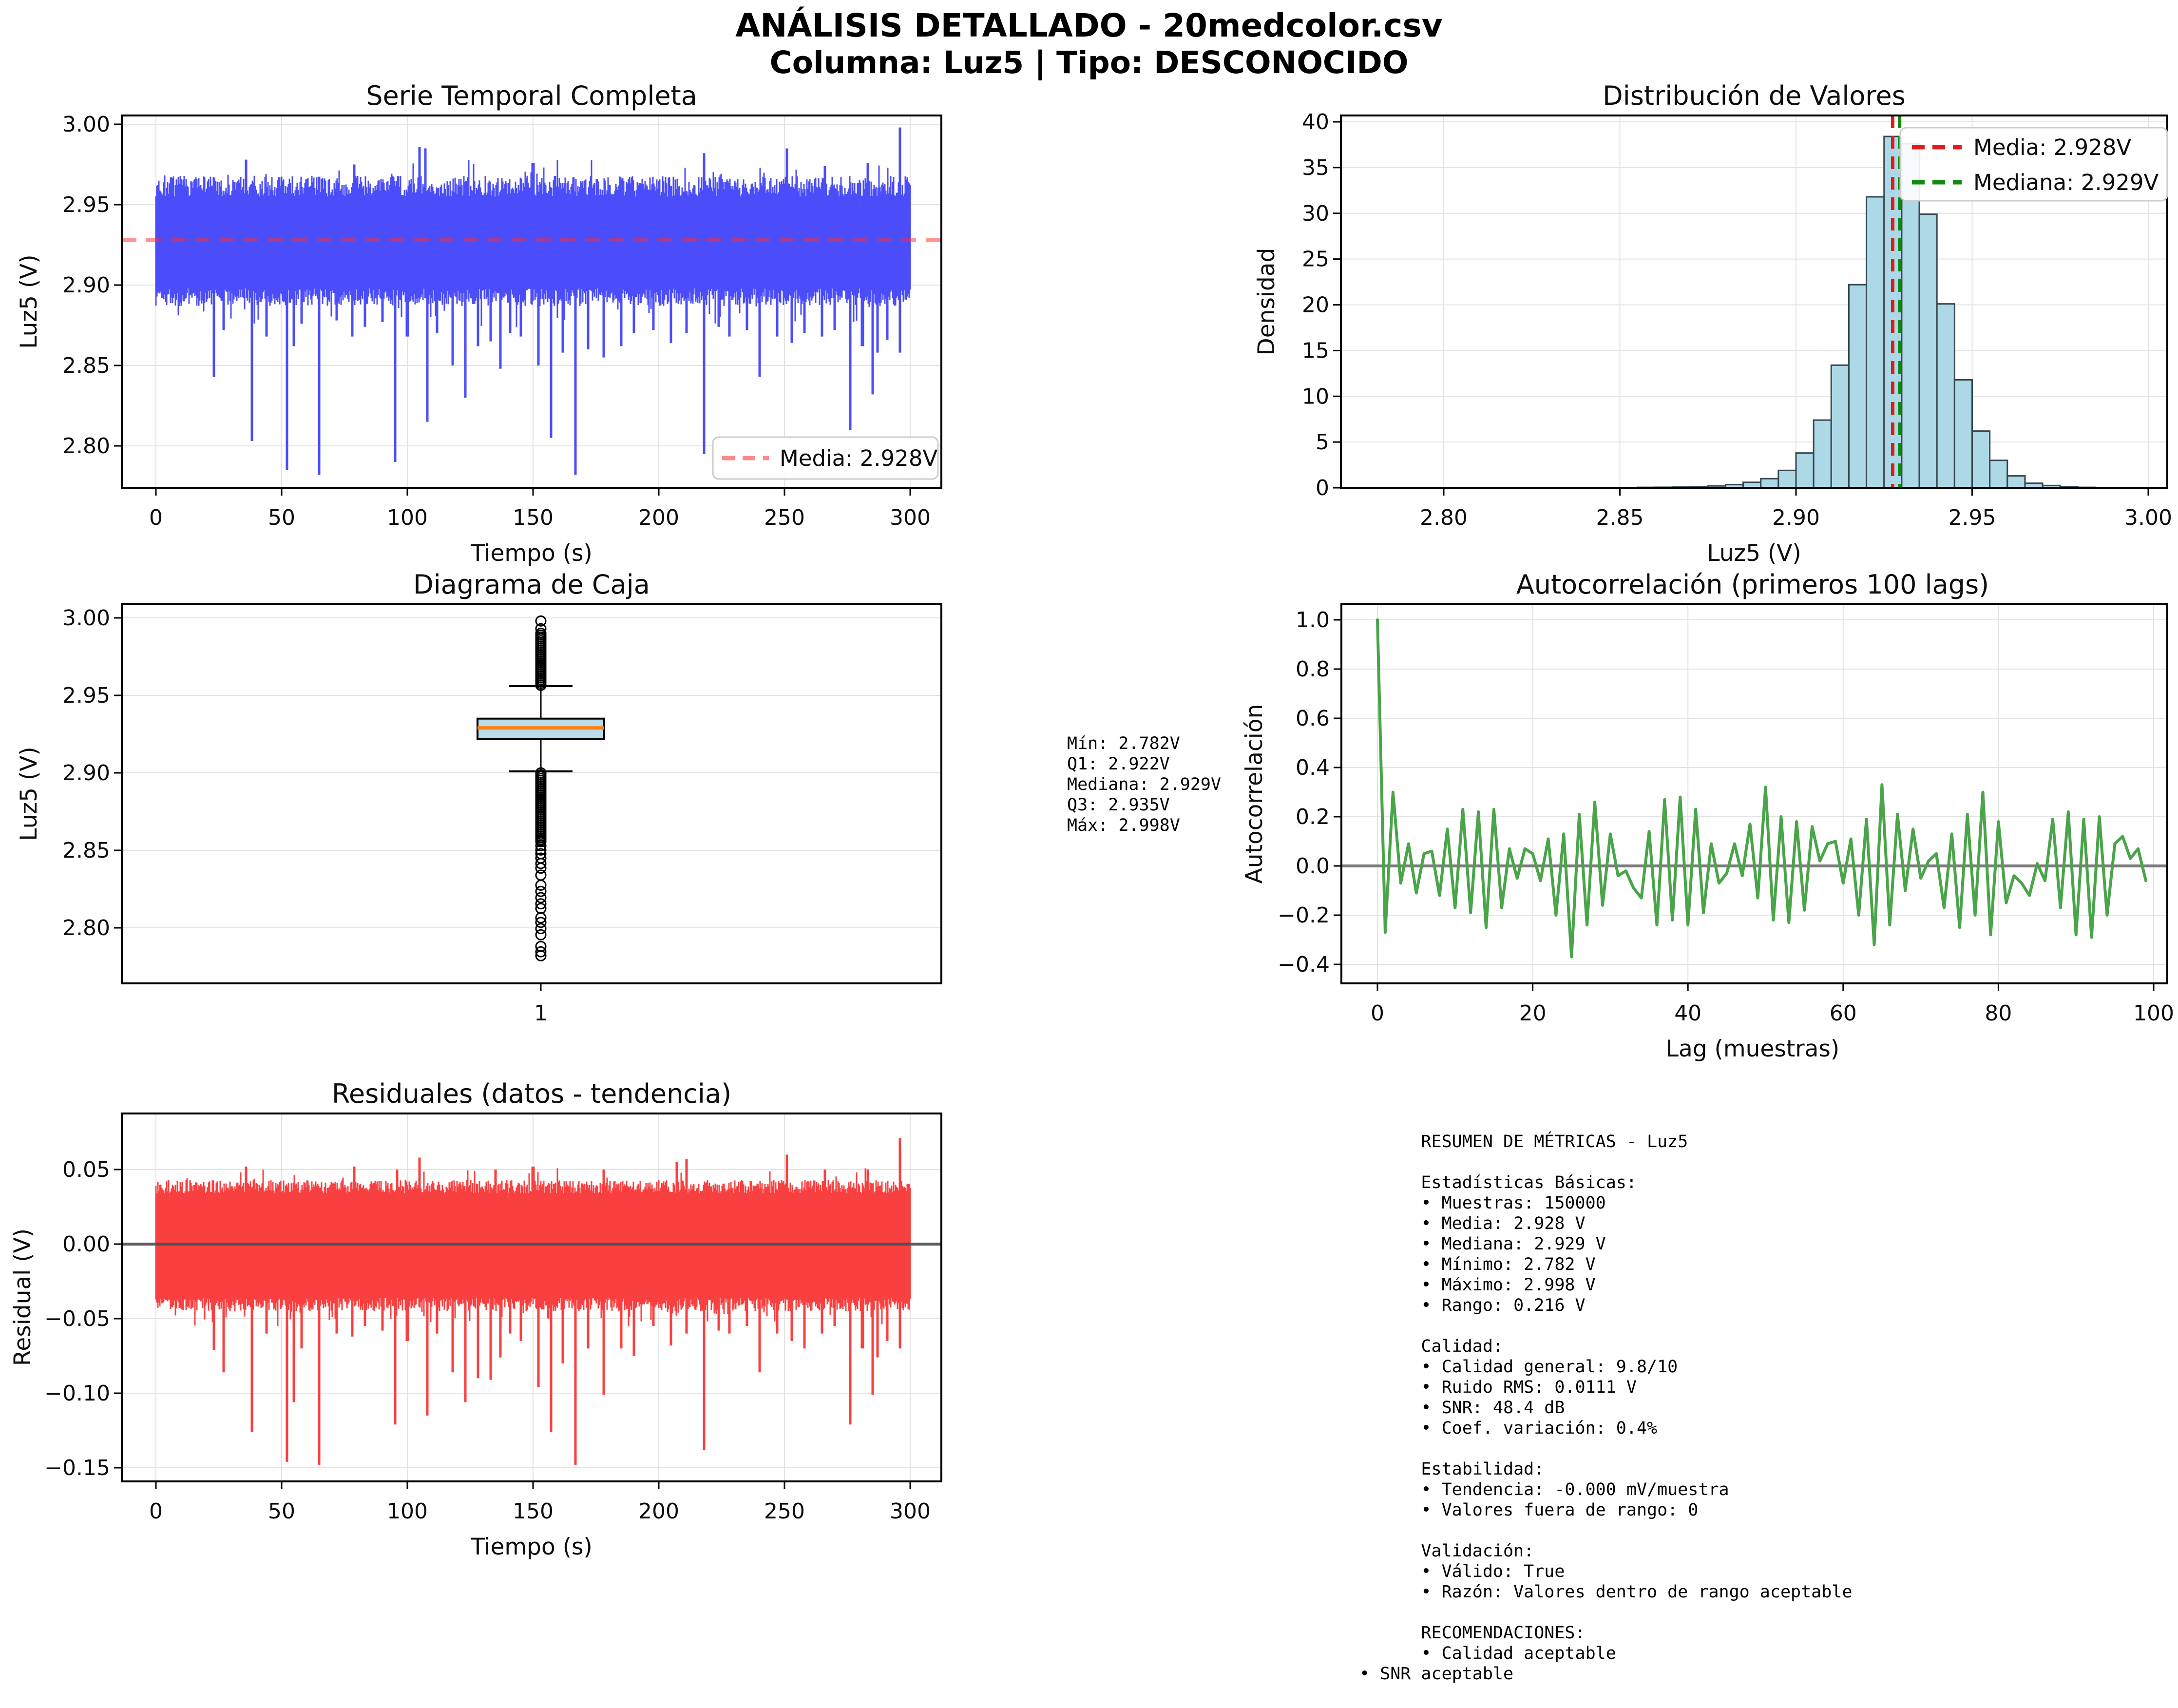 The width and height of the screenshot is (2178, 1708). Describe the element at coordinates (77, 1393) in the screenshot. I see `svg-text: −0.10` at that location.